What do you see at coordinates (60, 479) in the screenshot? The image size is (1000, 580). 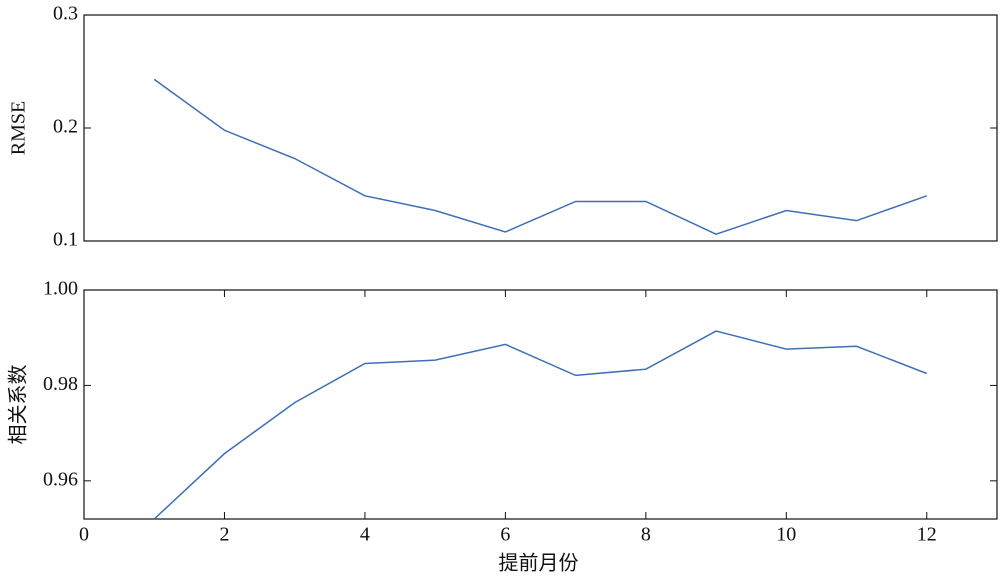 I see `y-tick-label: 0.96` at bounding box center [60, 479].